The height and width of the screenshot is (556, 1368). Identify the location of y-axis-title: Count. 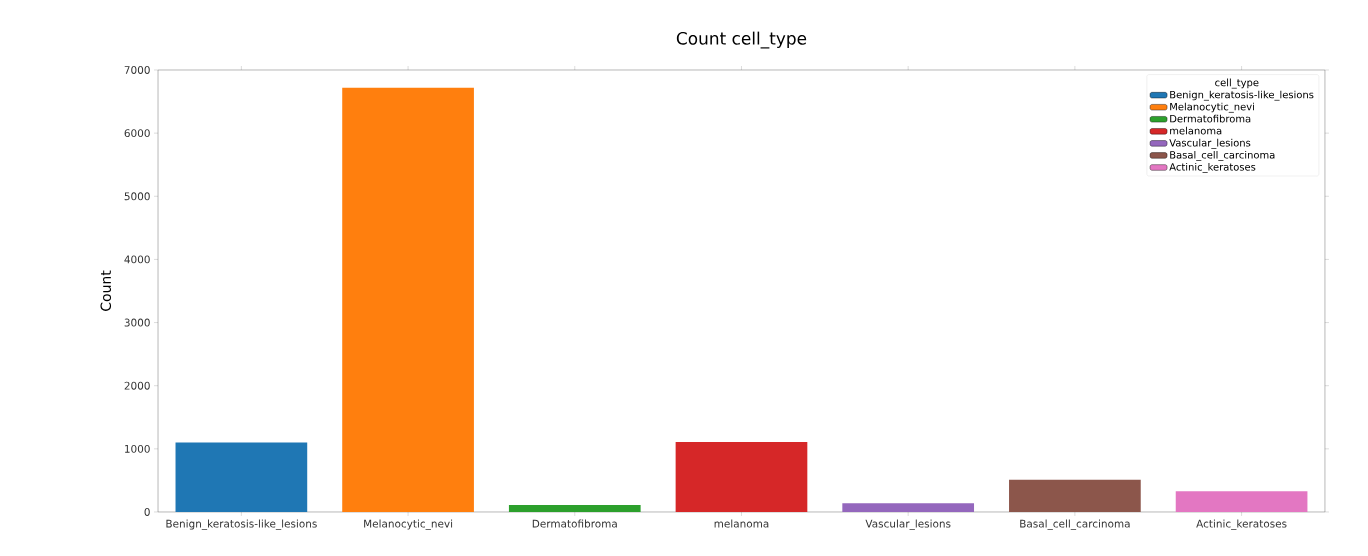
(106, 290).